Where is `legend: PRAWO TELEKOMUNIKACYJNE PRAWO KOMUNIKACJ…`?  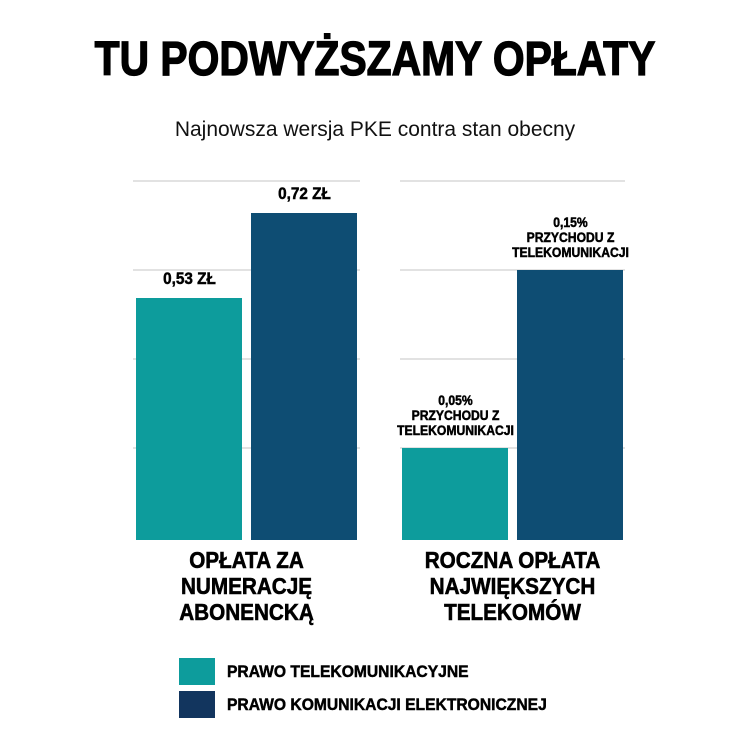
legend: PRAWO TELEKOMUNIKACYJNE PRAWO KOMUNIKACJ… is located at coordinates (375, 688).